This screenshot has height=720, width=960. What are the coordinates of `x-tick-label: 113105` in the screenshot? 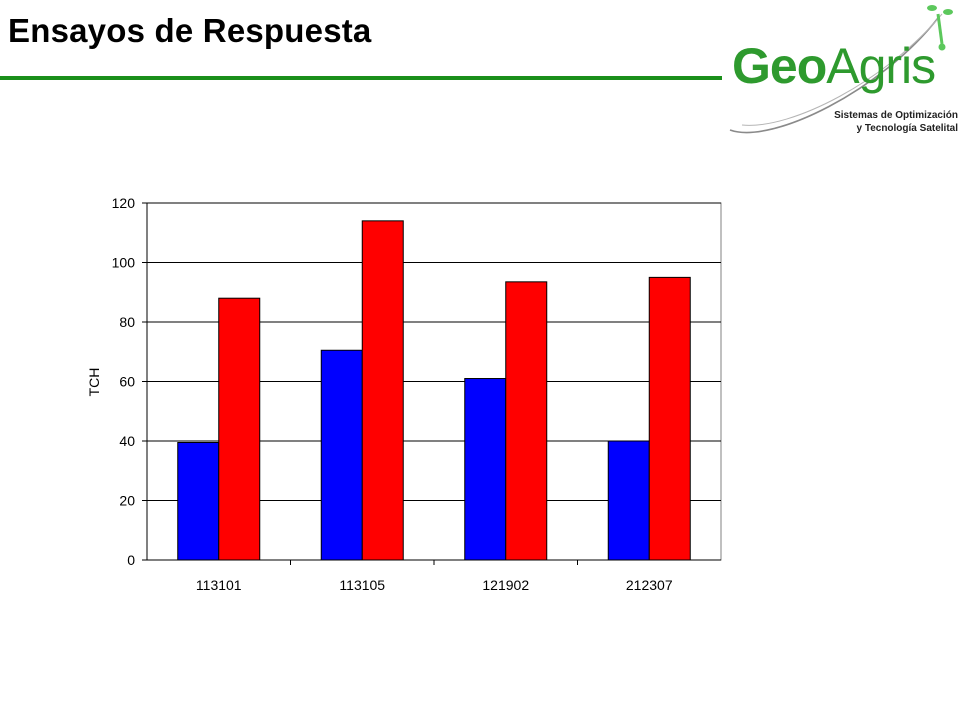 It's located at (362, 585).